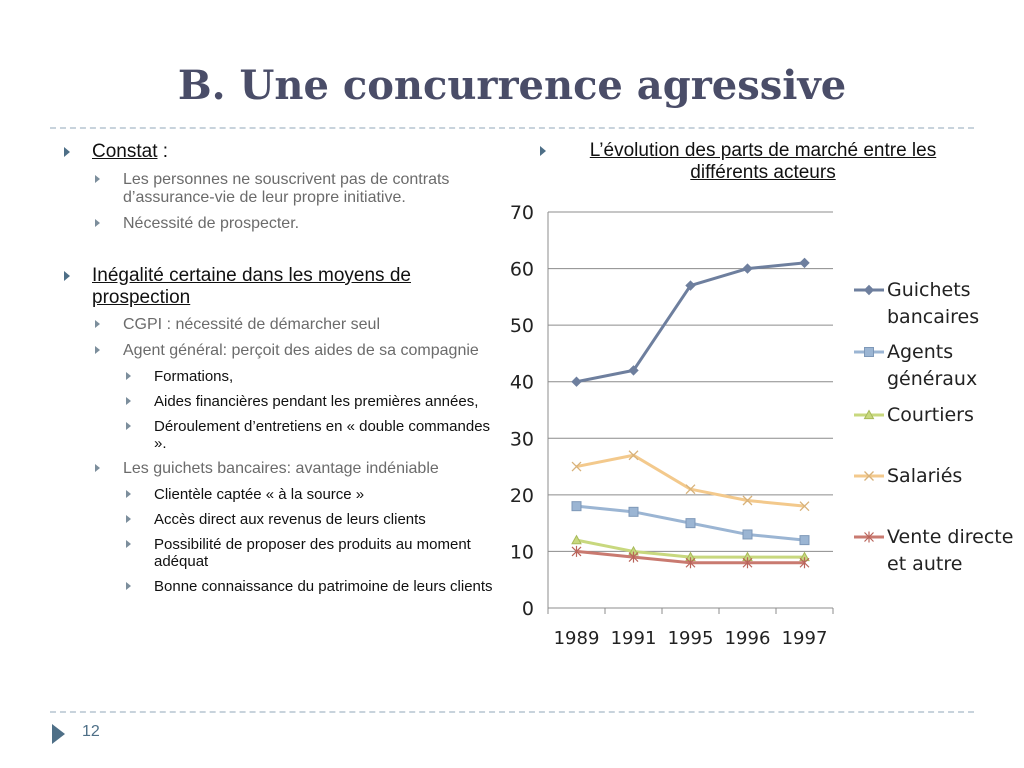 This screenshot has width=1024, height=768. I want to click on legend-entry: Salariés, so click(924, 476).